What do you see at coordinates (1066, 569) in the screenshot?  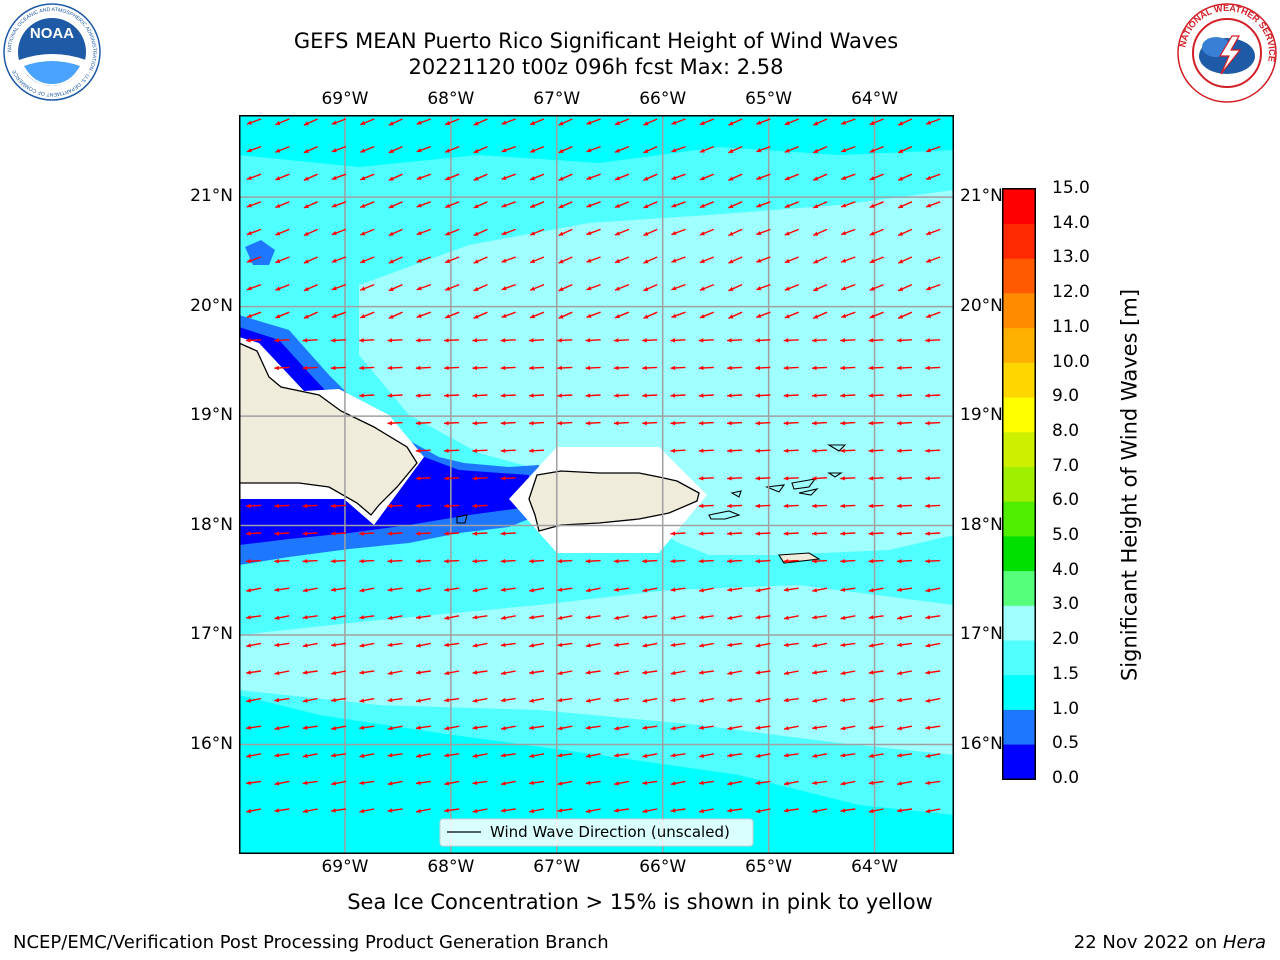 I see `colorbar-tick: 4.0` at bounding box center [1066, 569].